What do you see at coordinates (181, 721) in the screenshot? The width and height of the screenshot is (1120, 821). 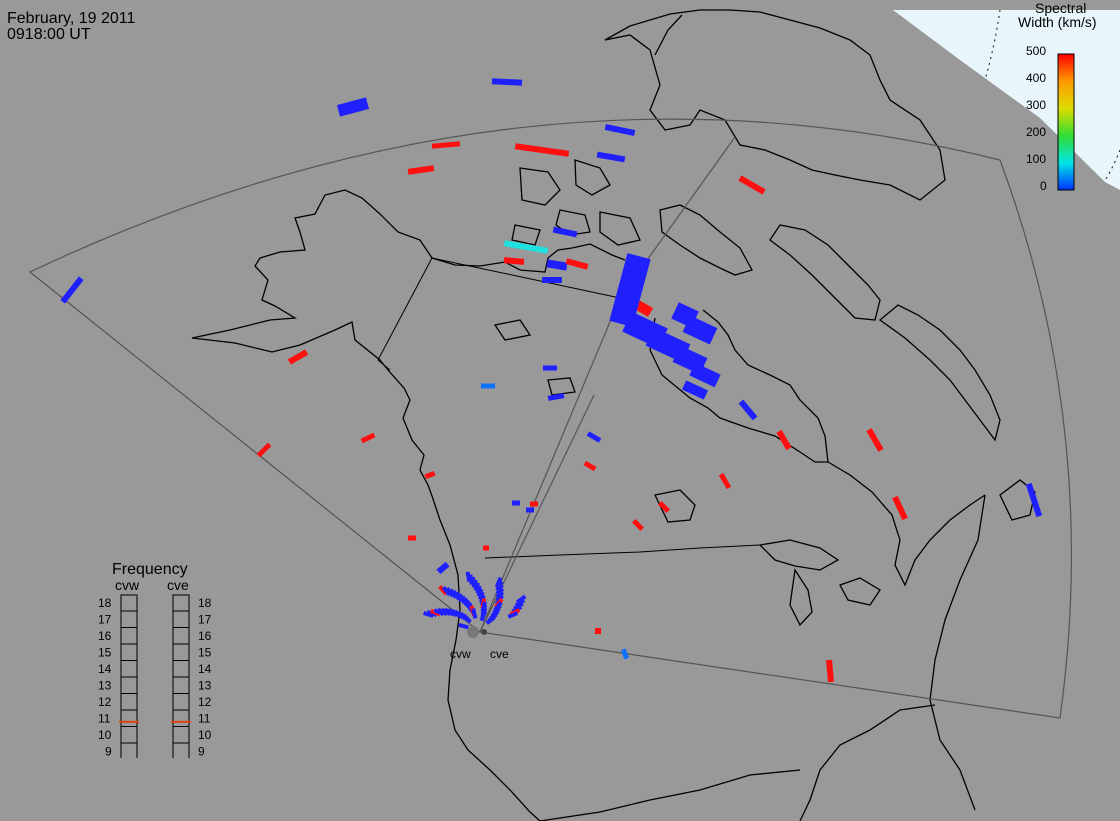 I see `cve-frequency-marker` at bounding box center [181, 721].